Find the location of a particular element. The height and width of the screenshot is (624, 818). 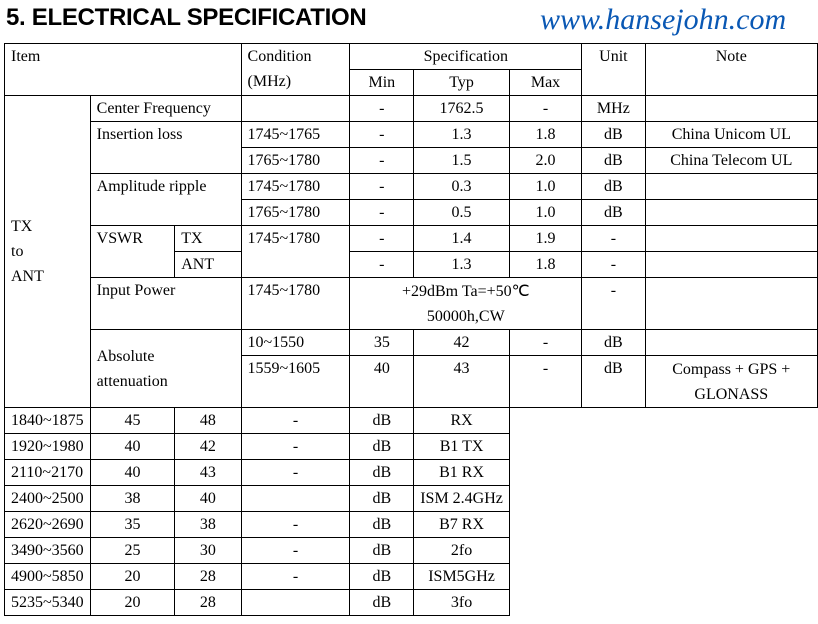

min-cell: 38 is located at coordinates (132, 498).